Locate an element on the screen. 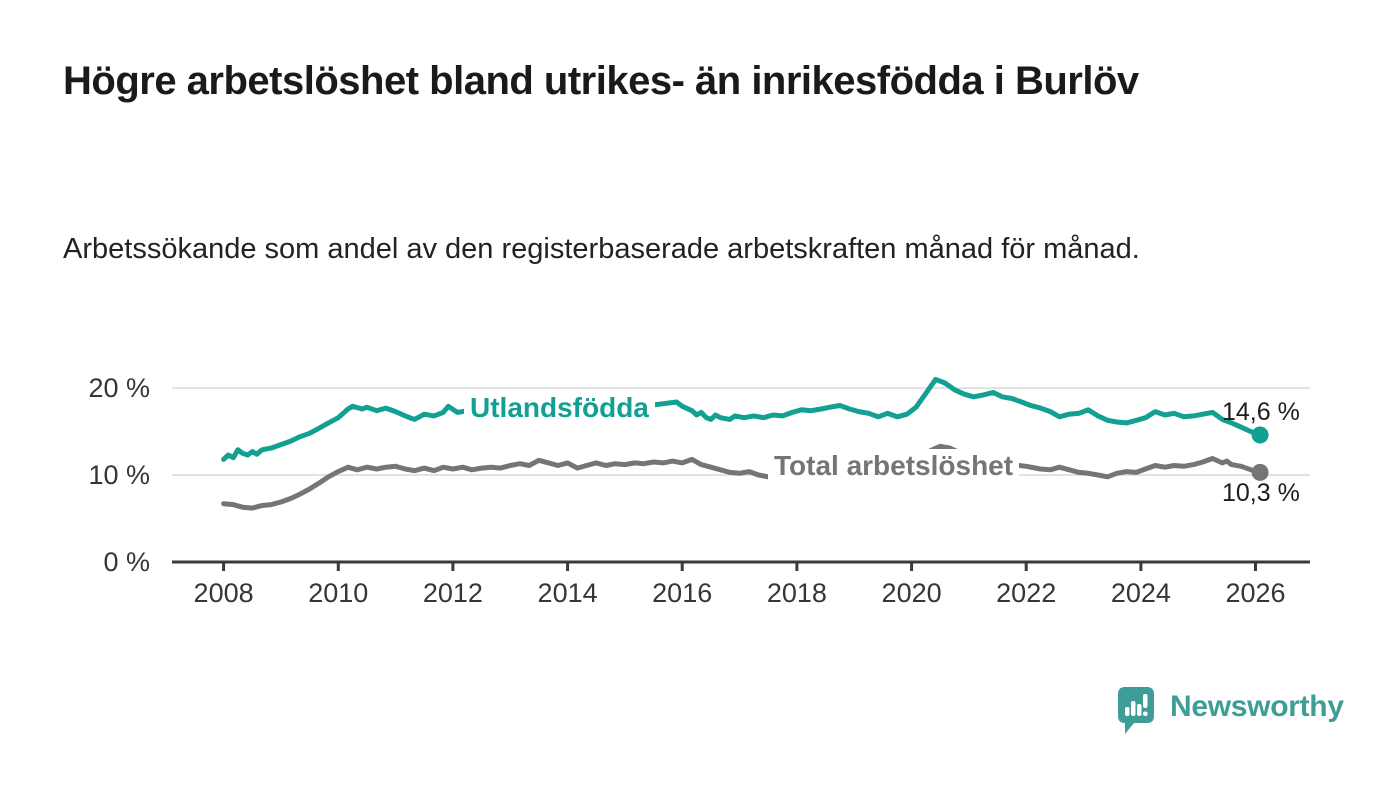 The image size is (1400, 794). x-tick-label: 2008 is located at coordinates (224, 593).